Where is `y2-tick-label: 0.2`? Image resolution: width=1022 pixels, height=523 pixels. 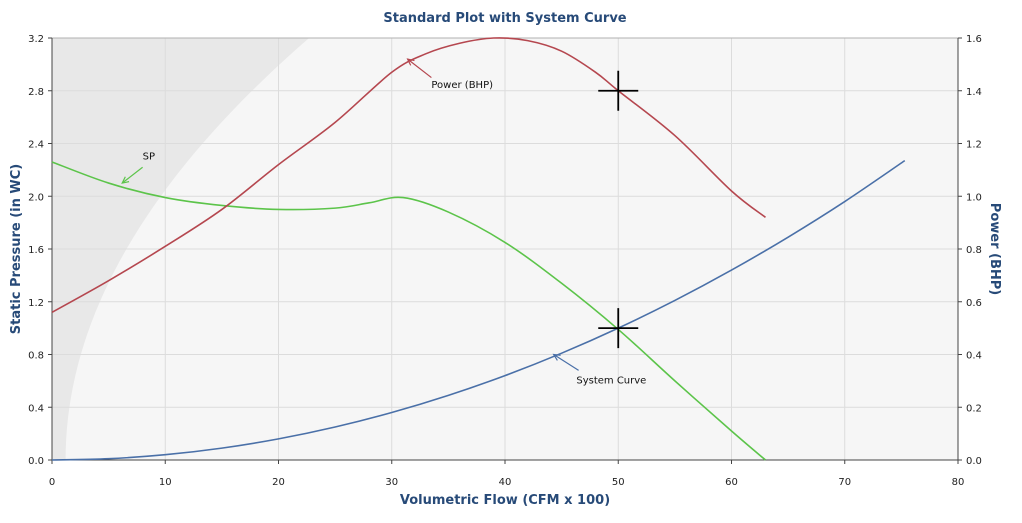
y2-tick-label: 0.2 is located at coordinates (974, 408).